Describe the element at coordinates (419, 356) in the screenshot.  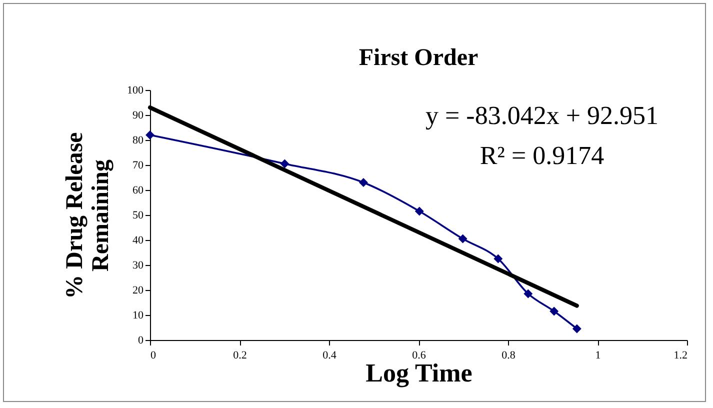
I see `x-tick-label: 0.6` at that location.